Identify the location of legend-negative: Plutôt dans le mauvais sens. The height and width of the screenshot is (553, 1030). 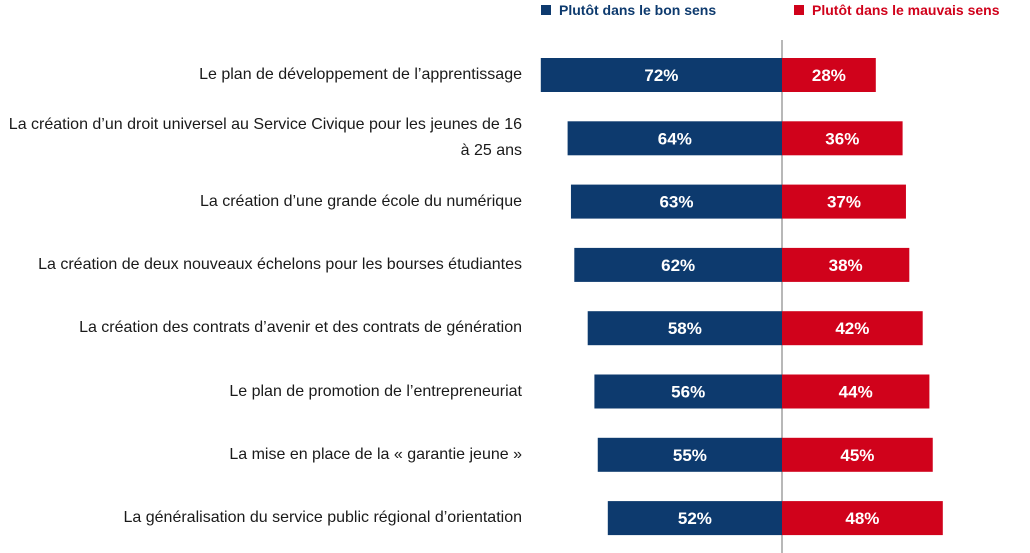
(897, 10).